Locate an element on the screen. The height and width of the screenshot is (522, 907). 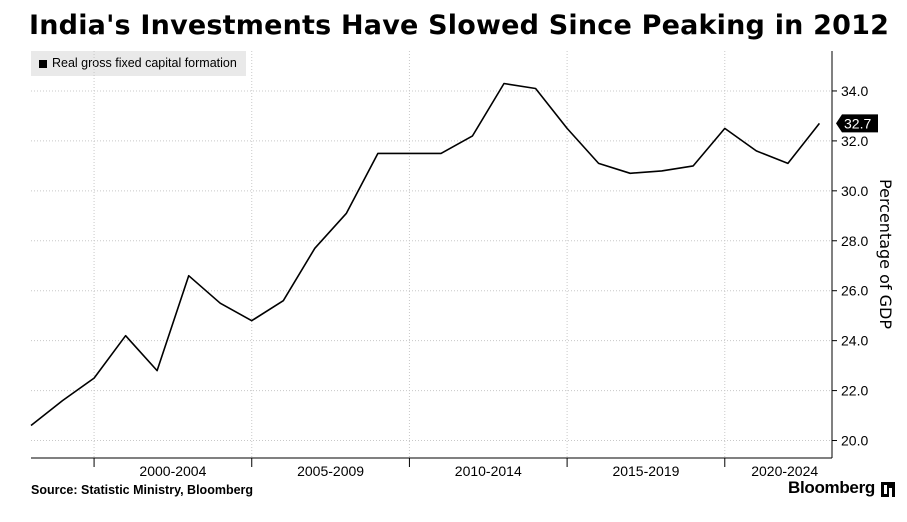
legend: Real gross fixed capital formation is located at coordinates (138, 63).